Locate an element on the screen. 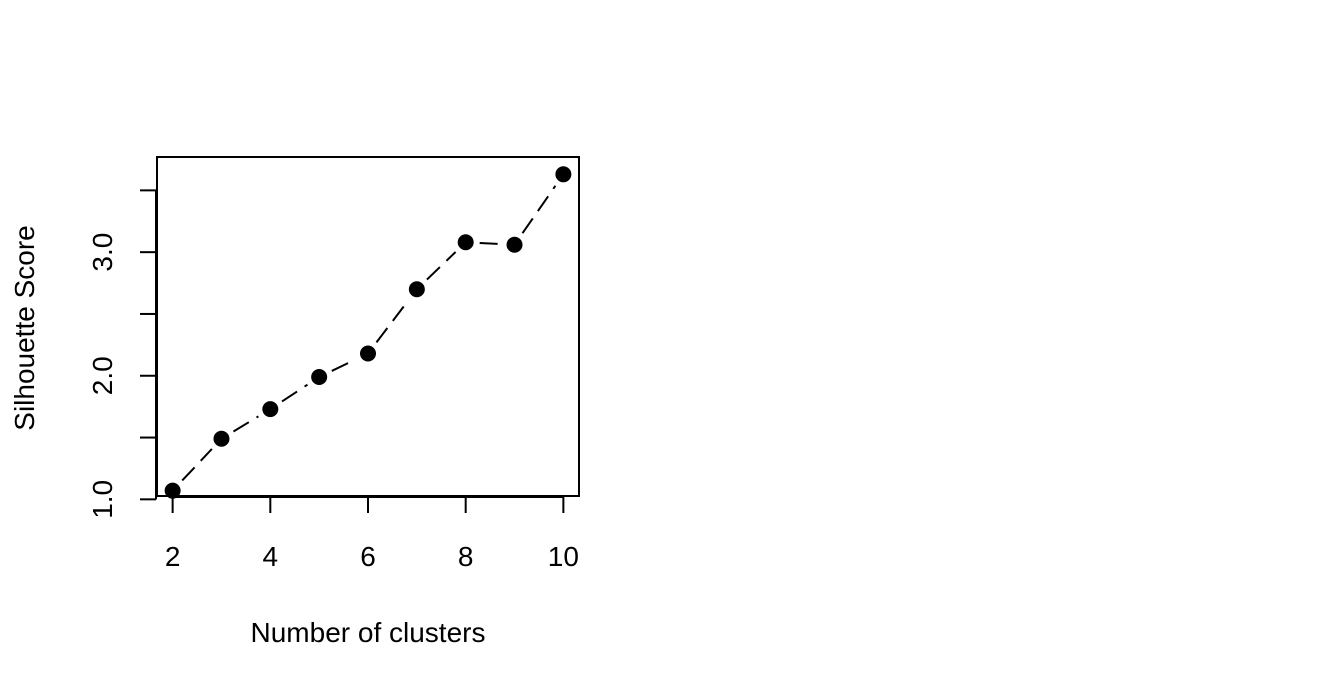 The image size is (1320, 697). y-tick-label-1.0: 1.0 is located at coordinates (102, 499).